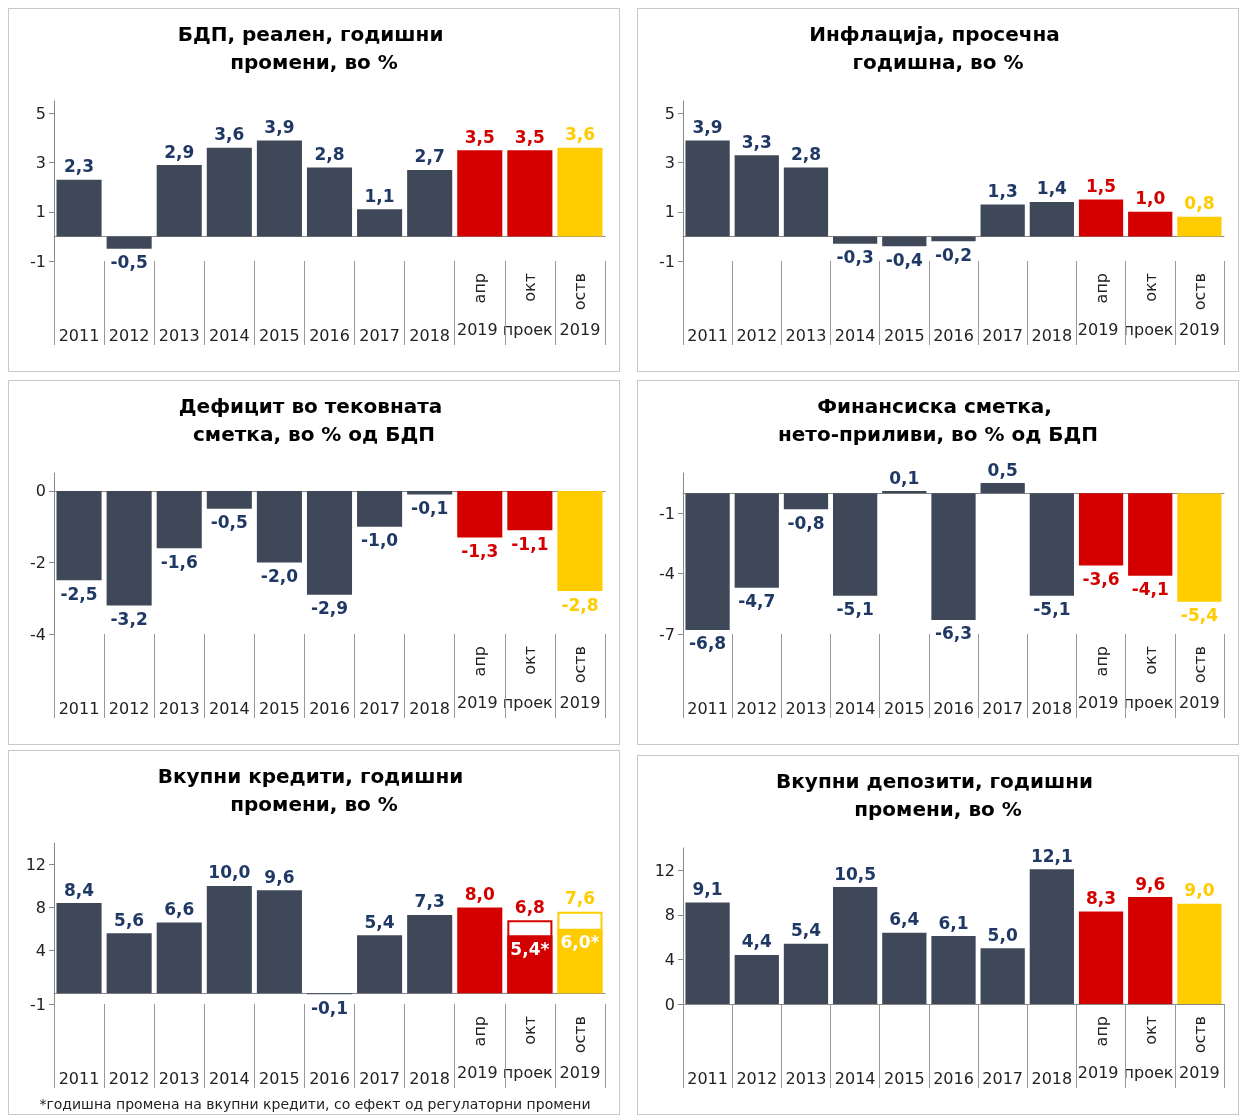  What do you see at coordinates (938, 795) in the screenshot?
I see `chart-title: Вкупни депозити, годишни промени, во %` at bounding box center [938, 795].